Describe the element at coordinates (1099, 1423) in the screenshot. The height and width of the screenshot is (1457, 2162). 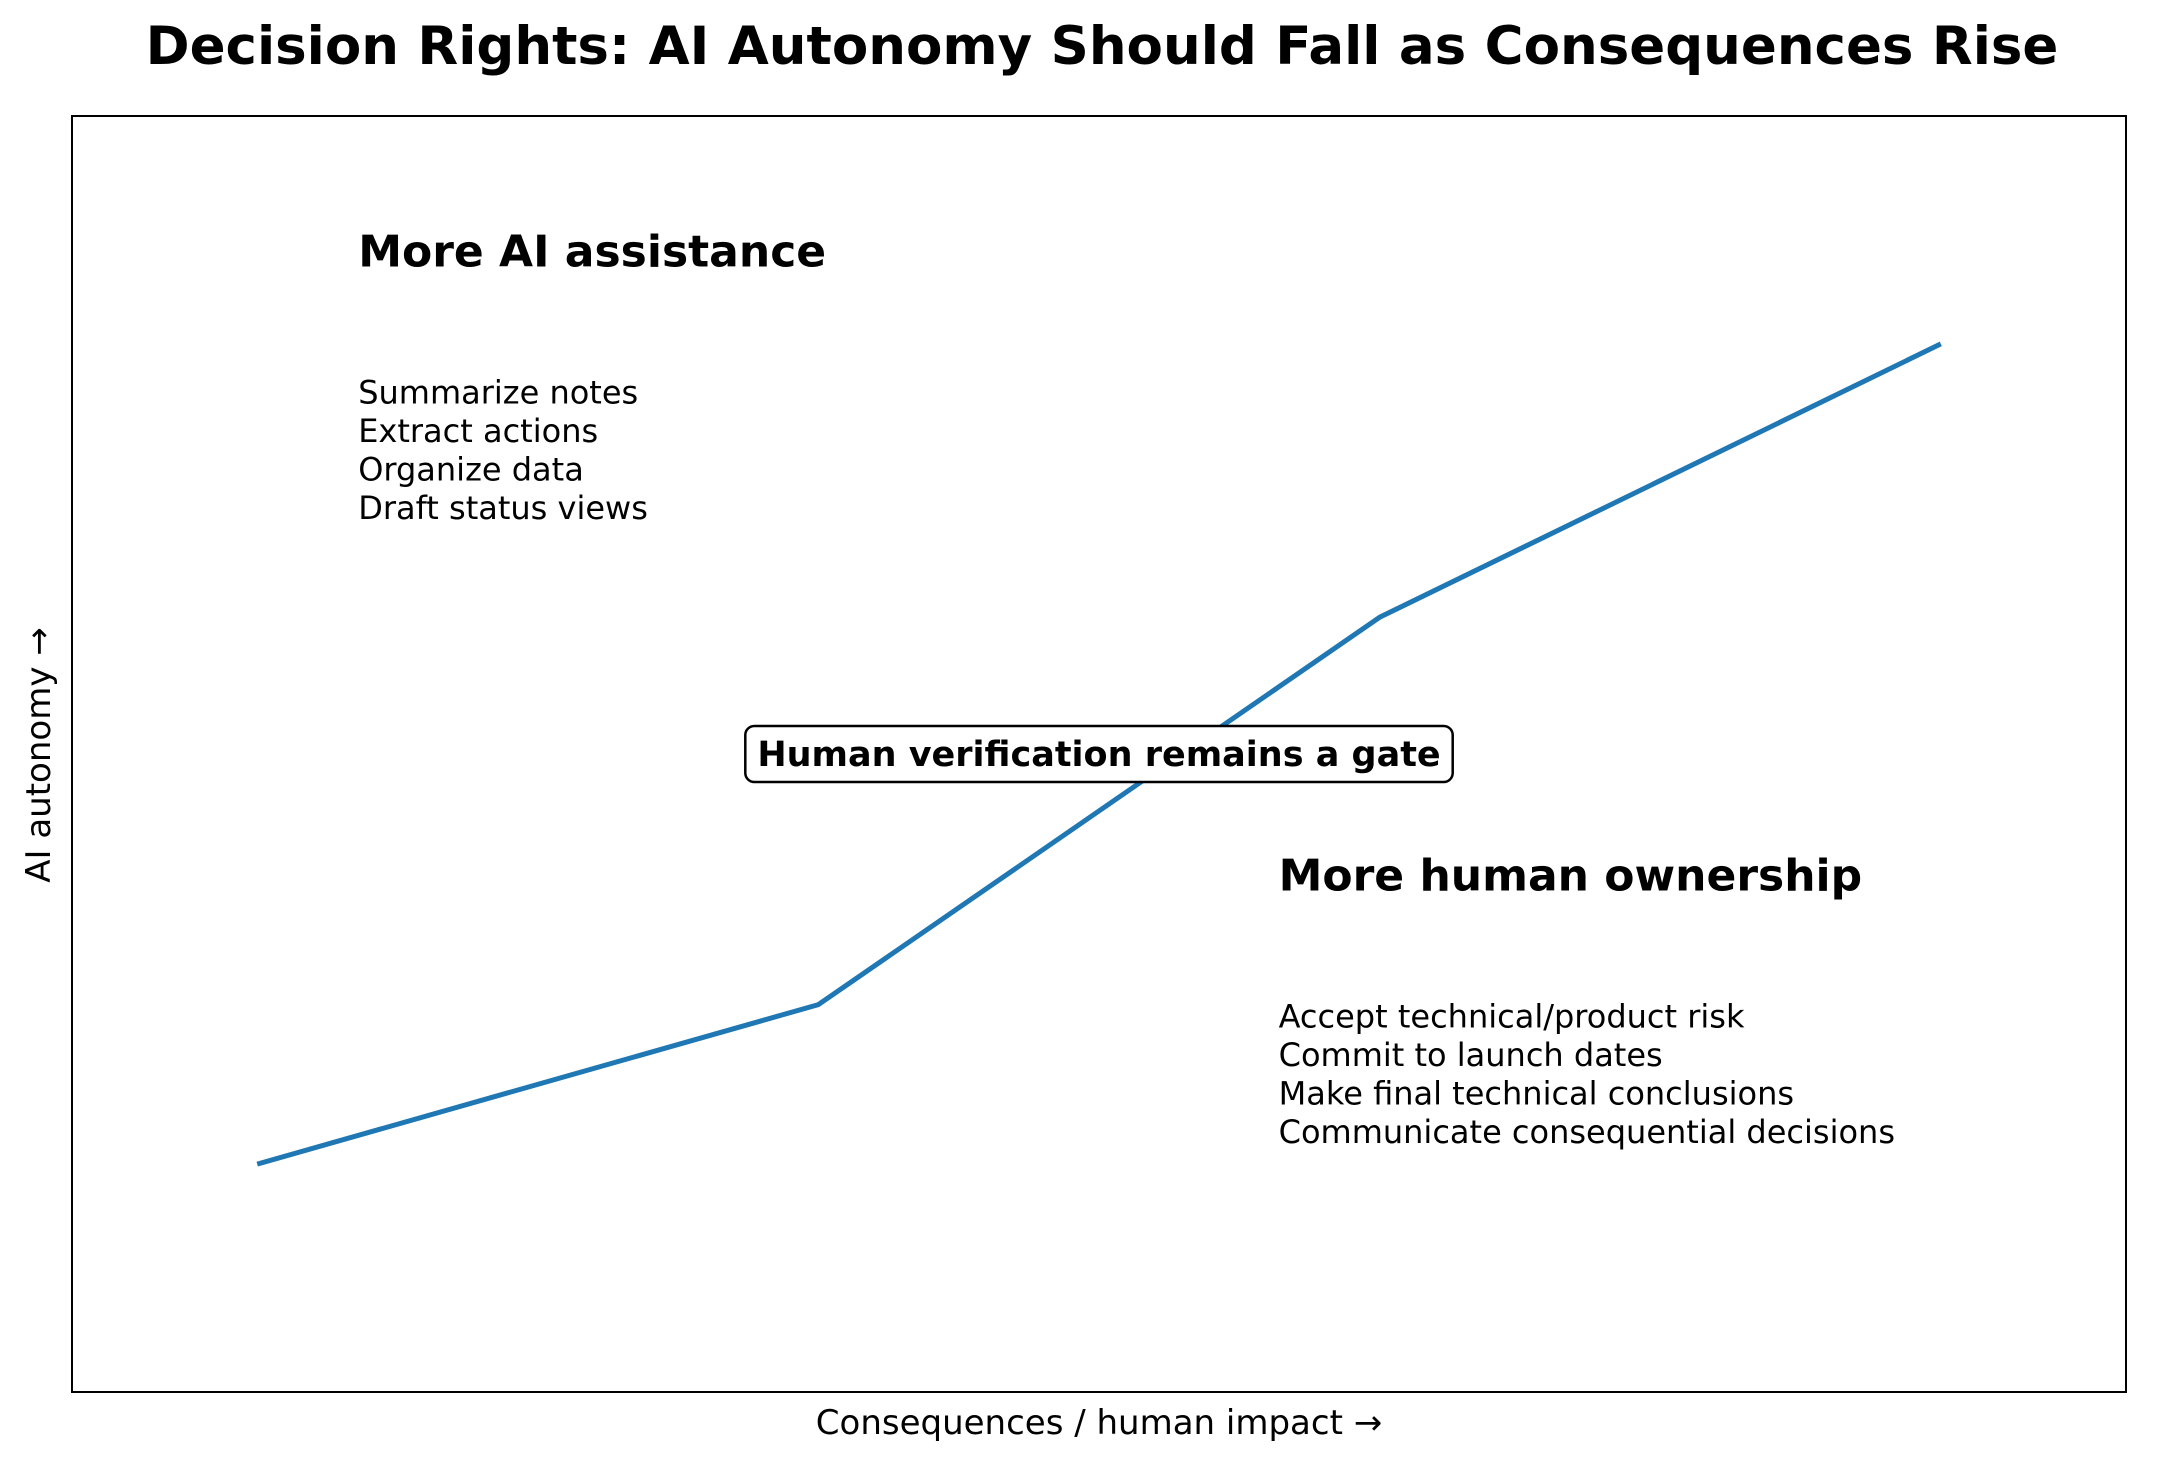
I see `x-axis-label: Consequences / human impact →` at that location.